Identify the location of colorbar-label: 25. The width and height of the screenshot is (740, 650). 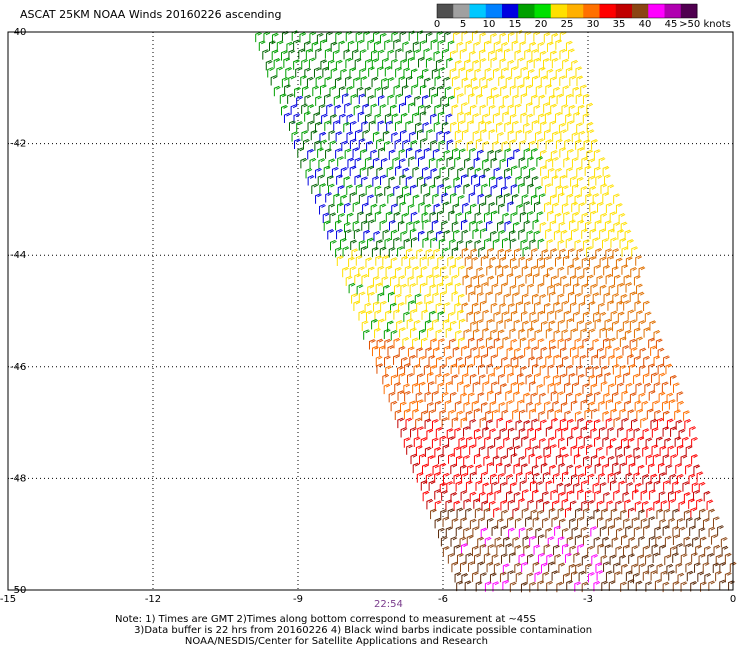
(567, 24).